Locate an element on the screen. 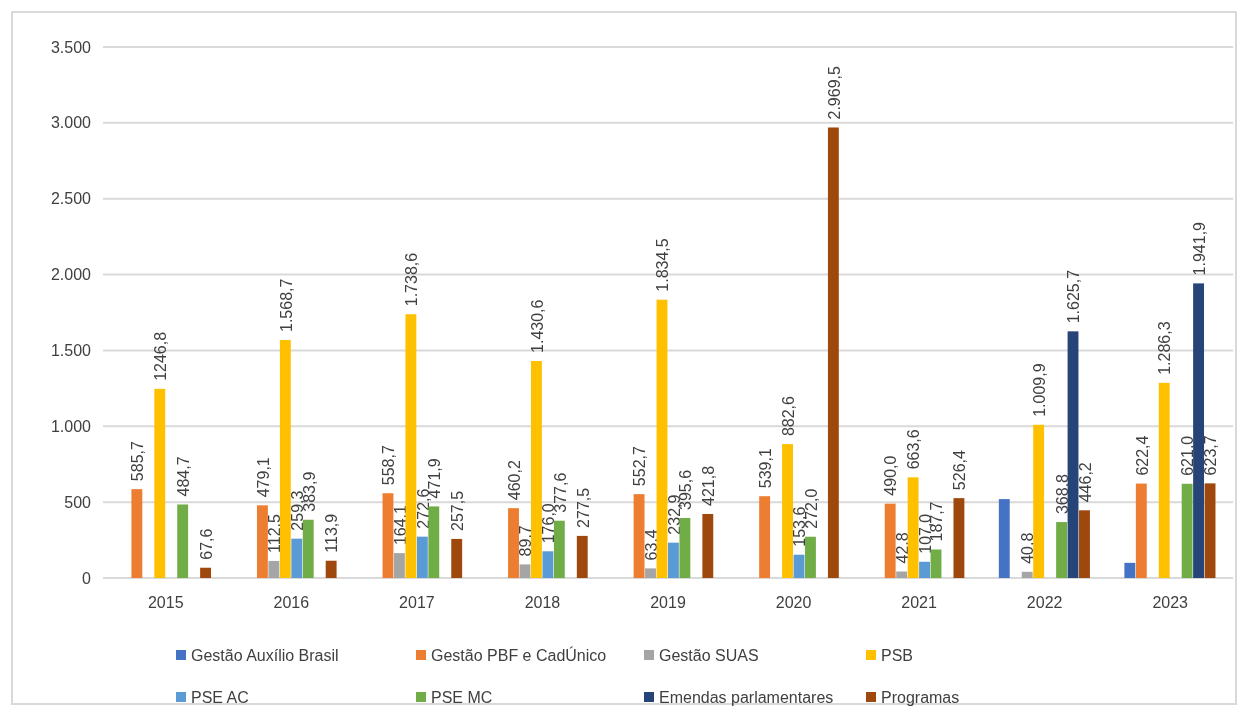  y-tick-label: 500 is located at coordinates (78, 502).